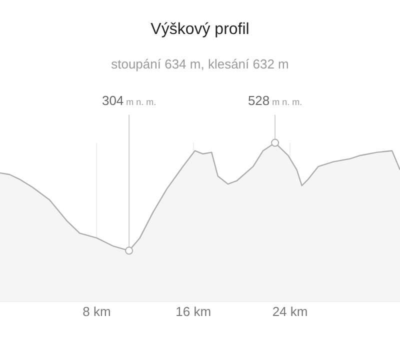  I want to click on x-tick-label: 24 km, so click(290, 311).